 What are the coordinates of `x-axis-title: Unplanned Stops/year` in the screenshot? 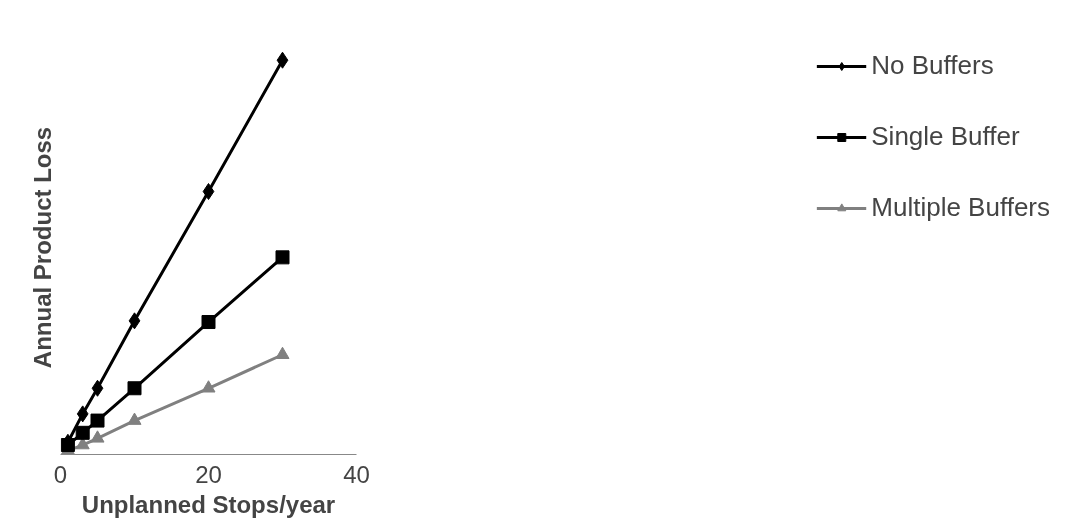 It's located at (208, 504).